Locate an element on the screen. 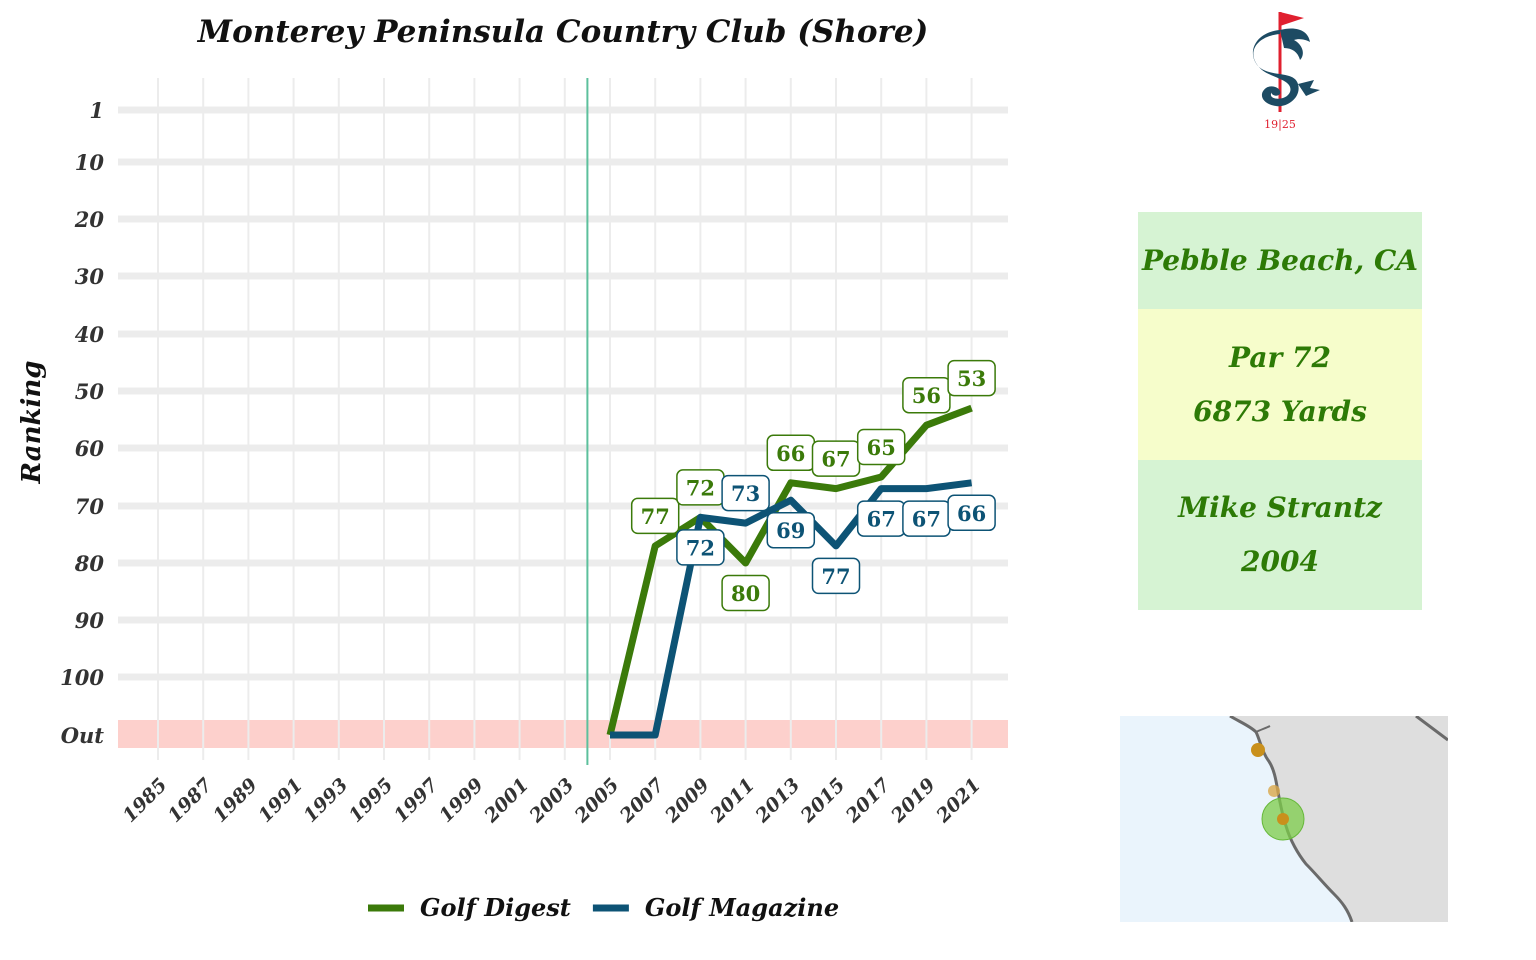  out-band is located at coordinates (563, 734).